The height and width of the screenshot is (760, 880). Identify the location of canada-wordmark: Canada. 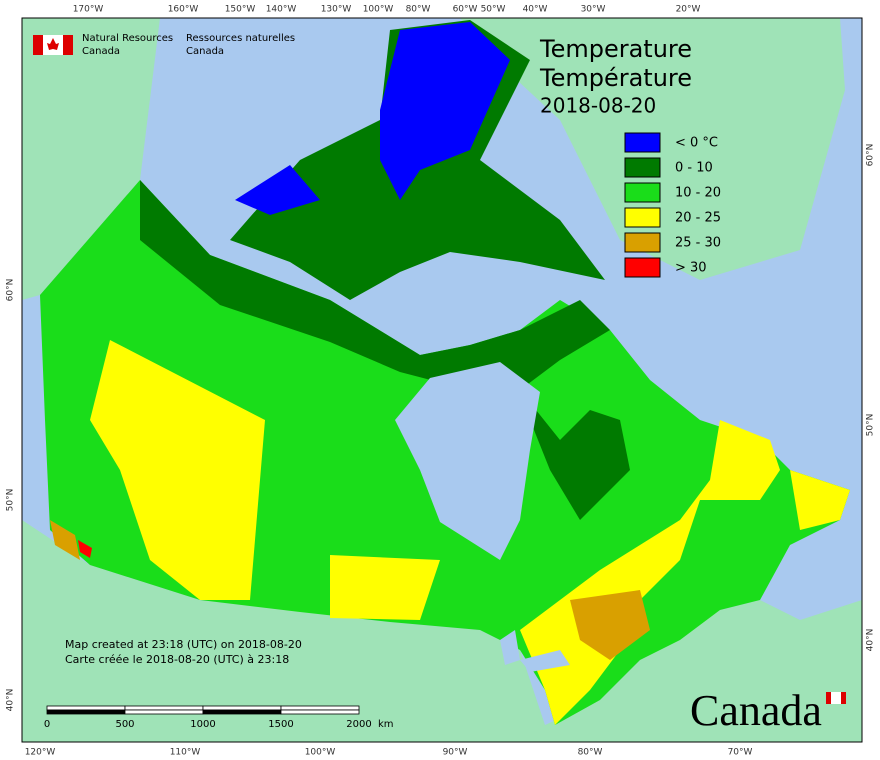
(756, 710).